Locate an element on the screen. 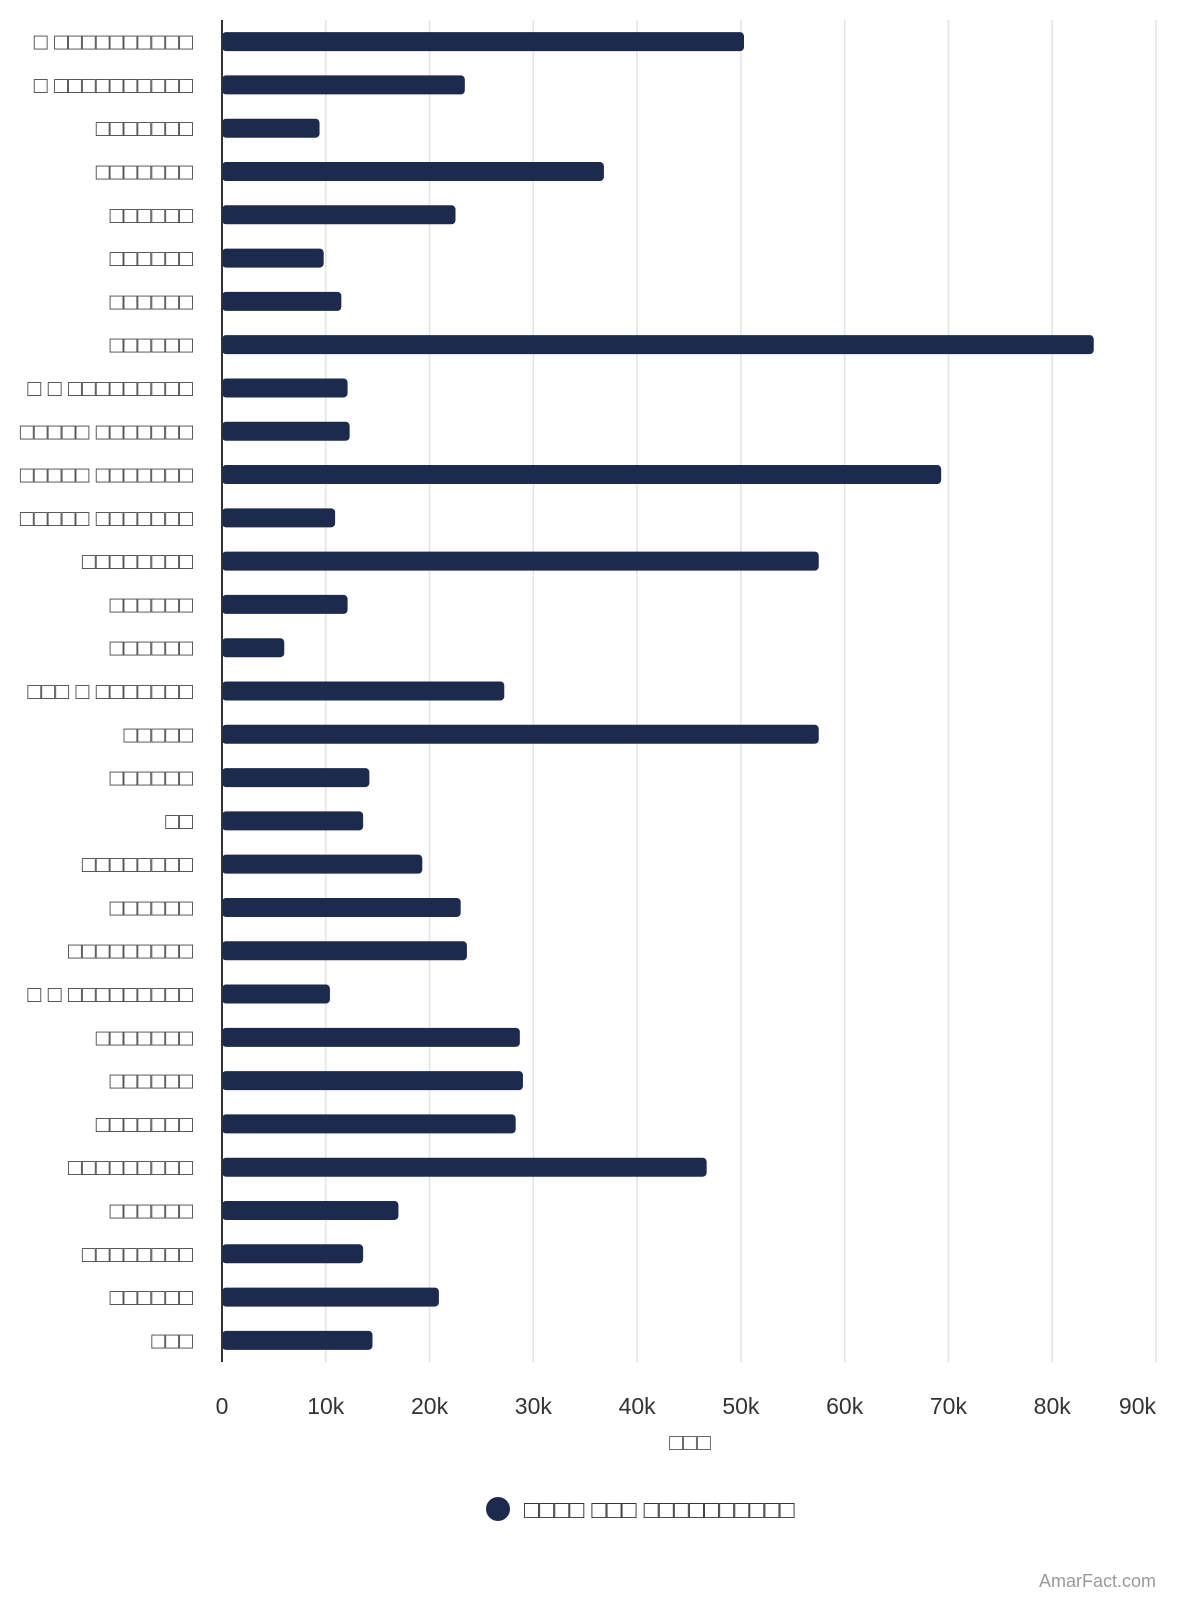 This screenshot has width=1200, height=1600. x-tick-label: 70k is located at coordinates (949, 1406).